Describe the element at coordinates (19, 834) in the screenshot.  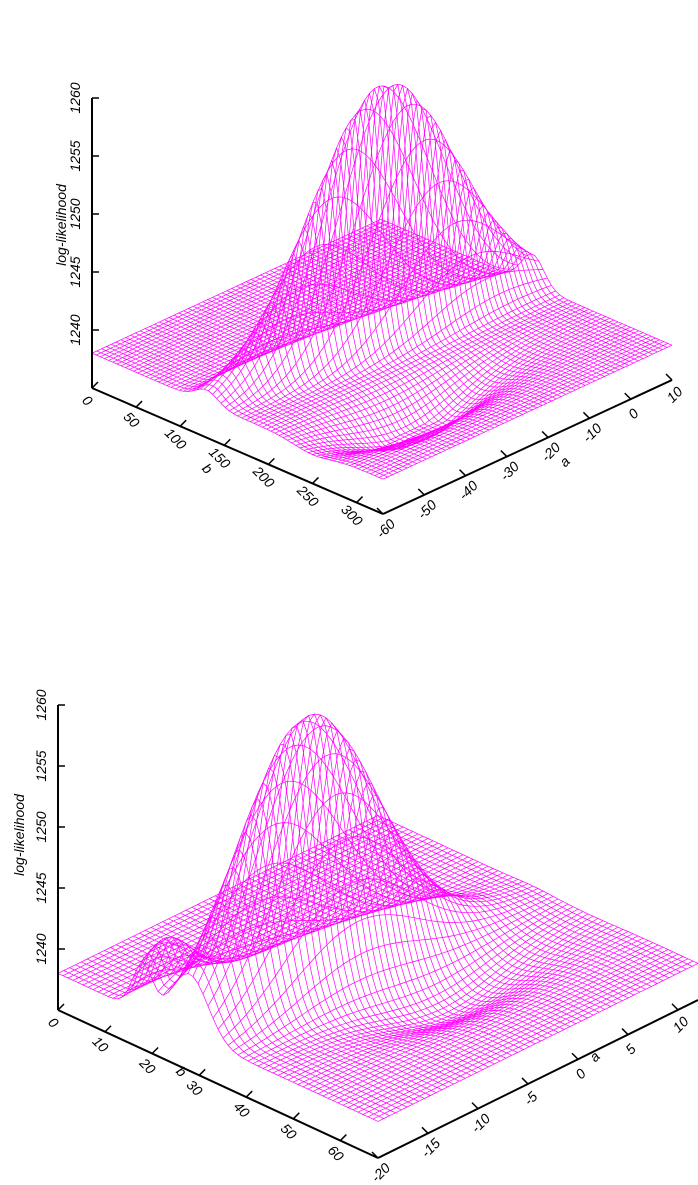
I see `z-axis-title-bottom: log-likelihood` at that location.